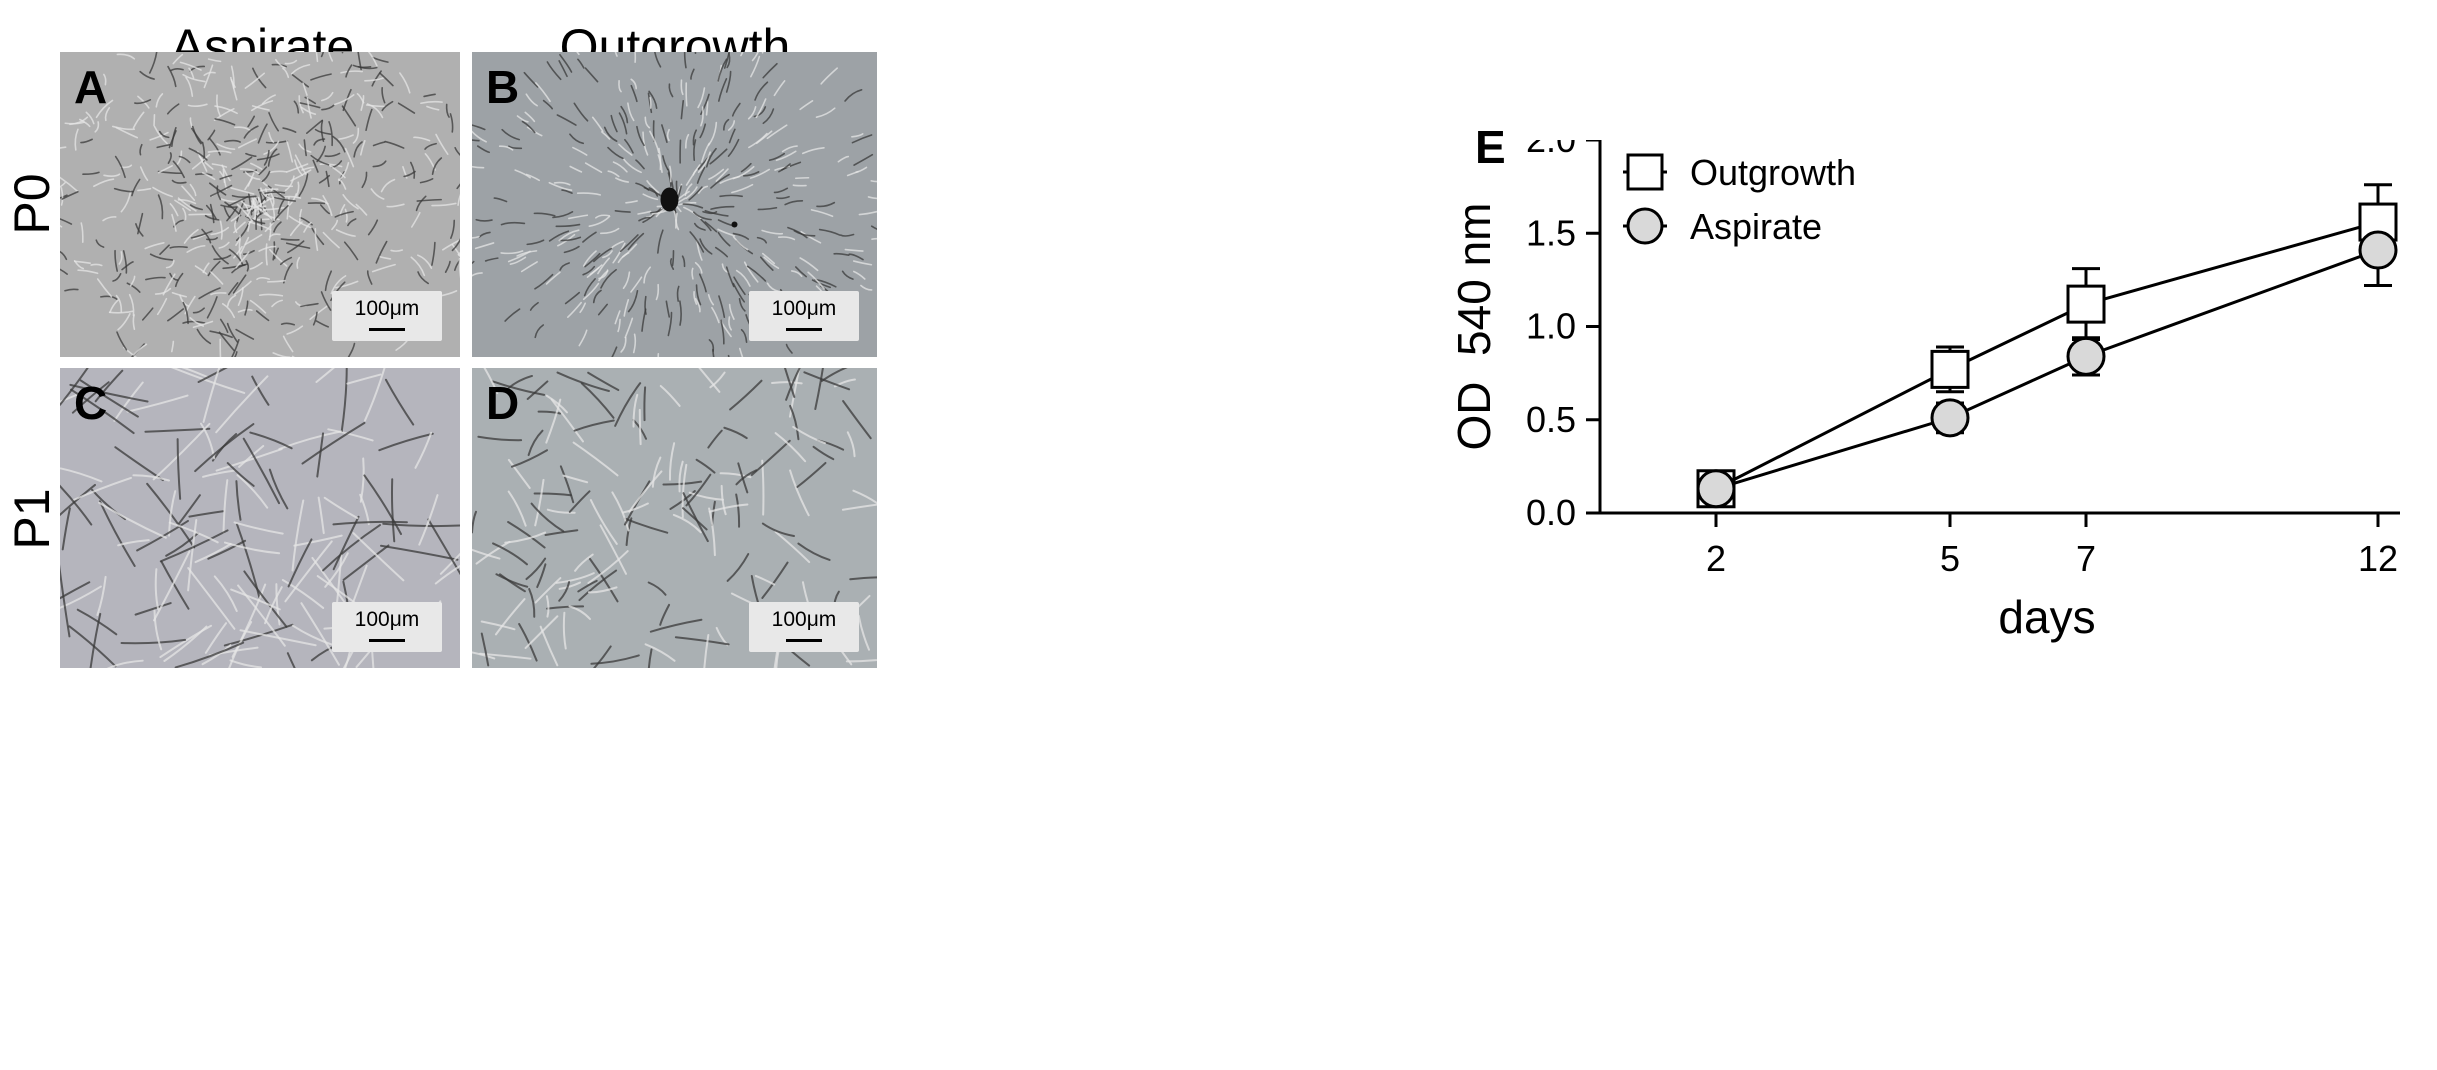 The width and height of the screenshot is (2437, 1070). I want to click on panel-letter-a: A, so click(91, 87).